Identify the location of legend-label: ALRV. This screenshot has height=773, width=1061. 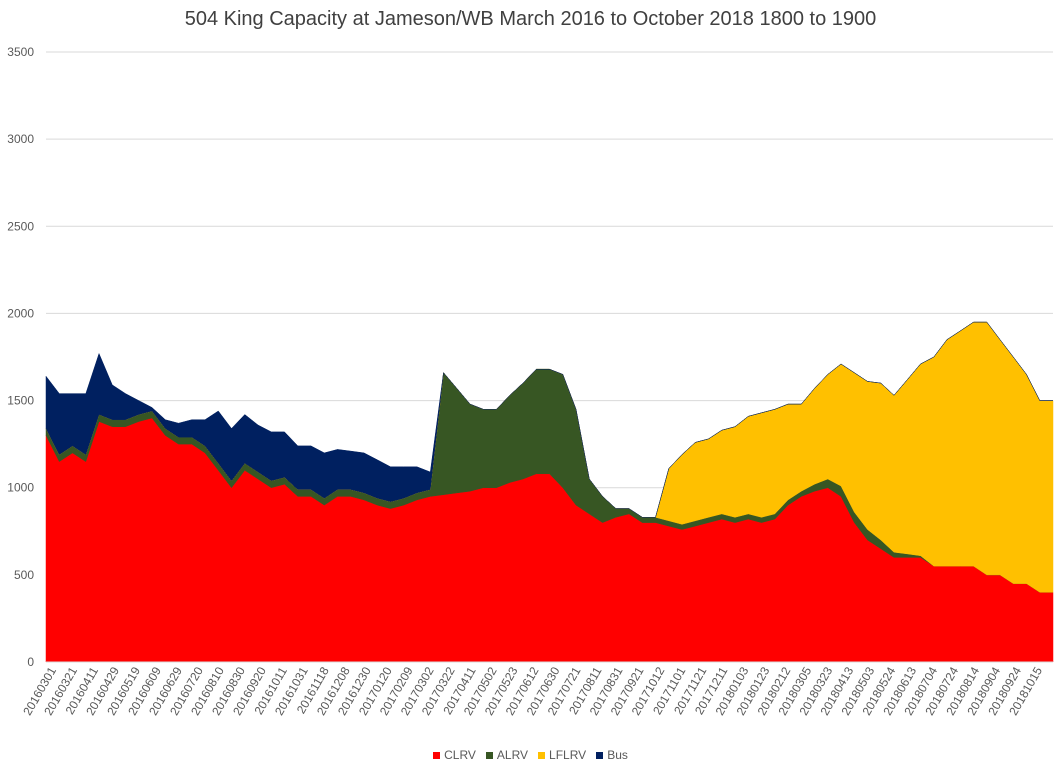
(512, 755).